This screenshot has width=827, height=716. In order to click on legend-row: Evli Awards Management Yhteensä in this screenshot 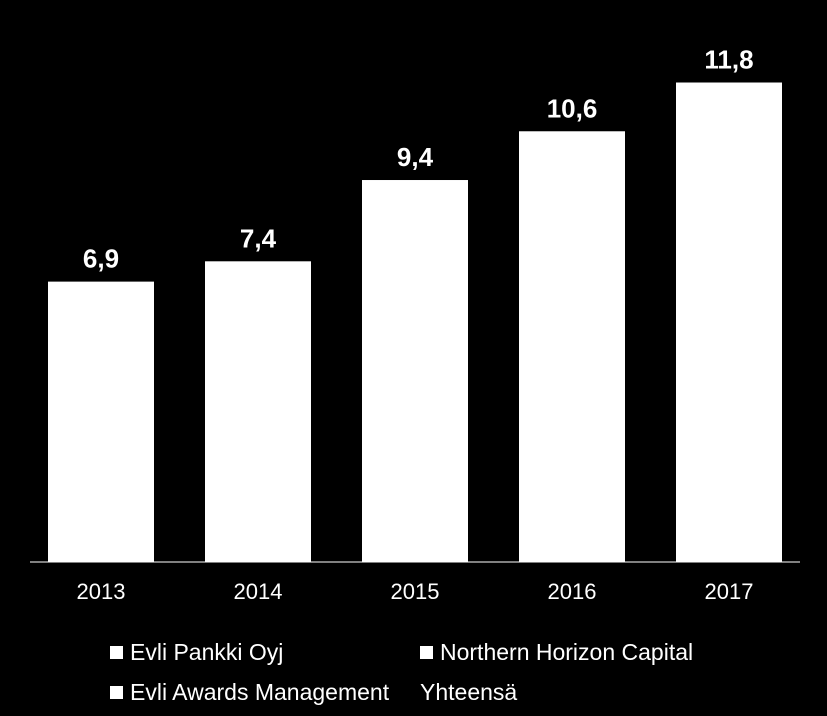, I will do `click(460, 692)`.